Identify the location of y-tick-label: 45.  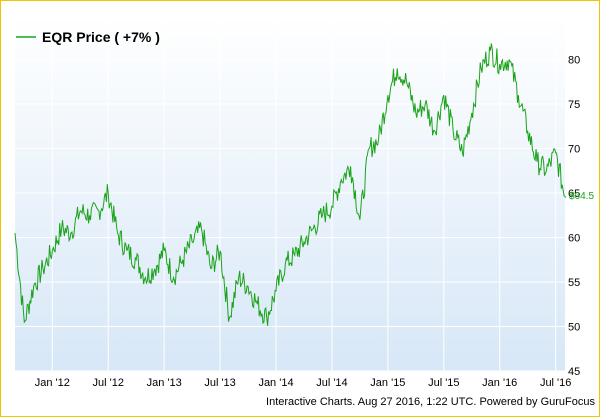
(574, 372).